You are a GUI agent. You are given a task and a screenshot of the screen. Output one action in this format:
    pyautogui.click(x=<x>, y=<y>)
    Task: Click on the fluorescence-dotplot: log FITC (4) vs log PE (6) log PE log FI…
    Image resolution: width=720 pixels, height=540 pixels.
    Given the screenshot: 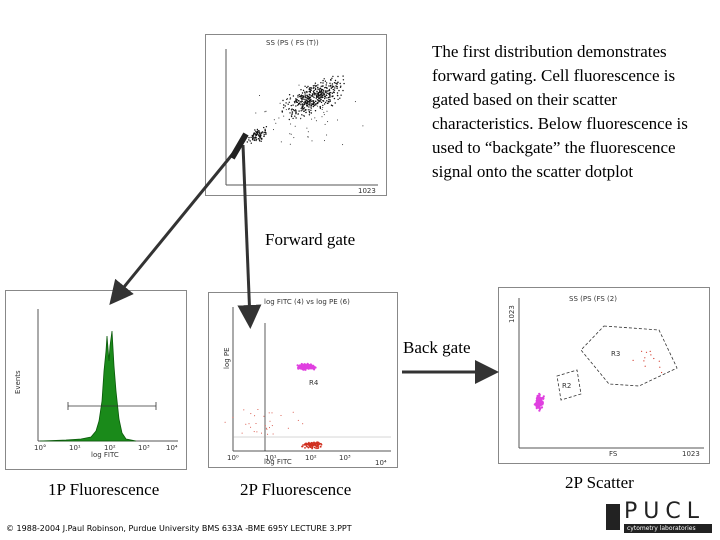 What is the action you would take?
    pyautogui.click(x=303, y=380)
    